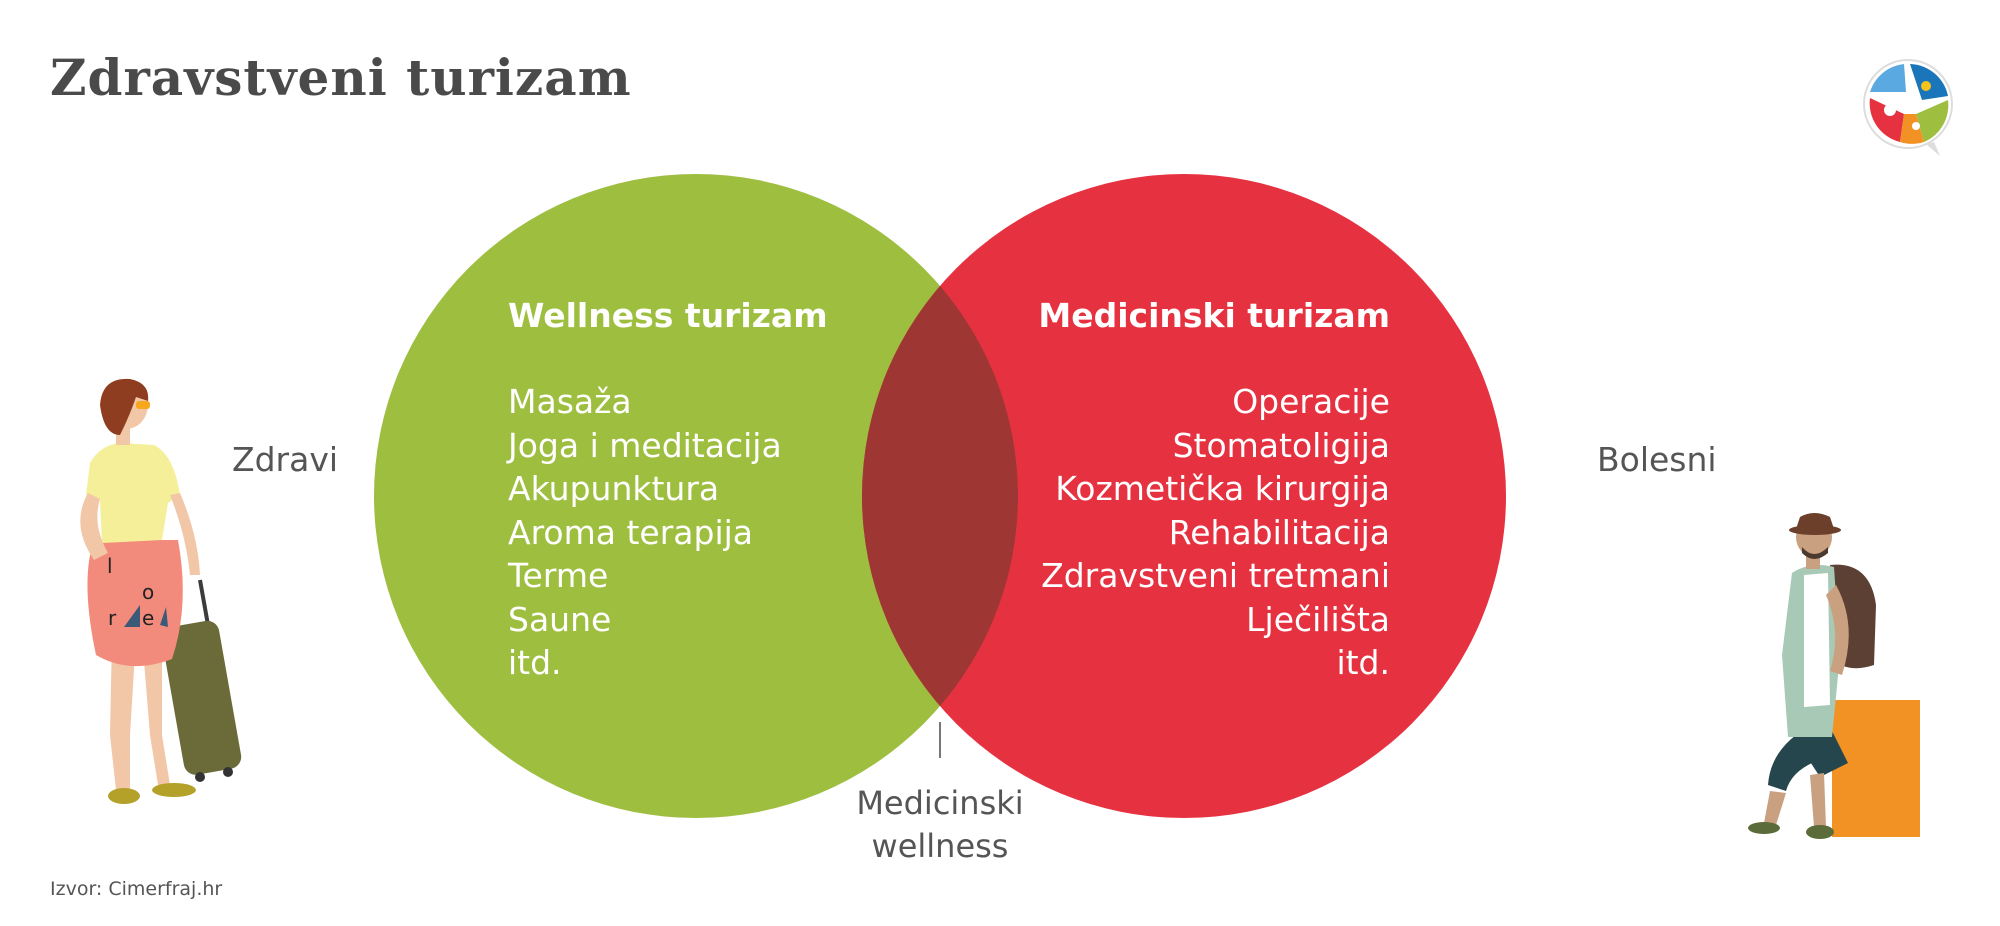 The width and height of the screenshot is (2000, 926). Describe the element at coordinates (631, 532) in the screenshot. I see `wellness-item: Aroma terapija` at that location.